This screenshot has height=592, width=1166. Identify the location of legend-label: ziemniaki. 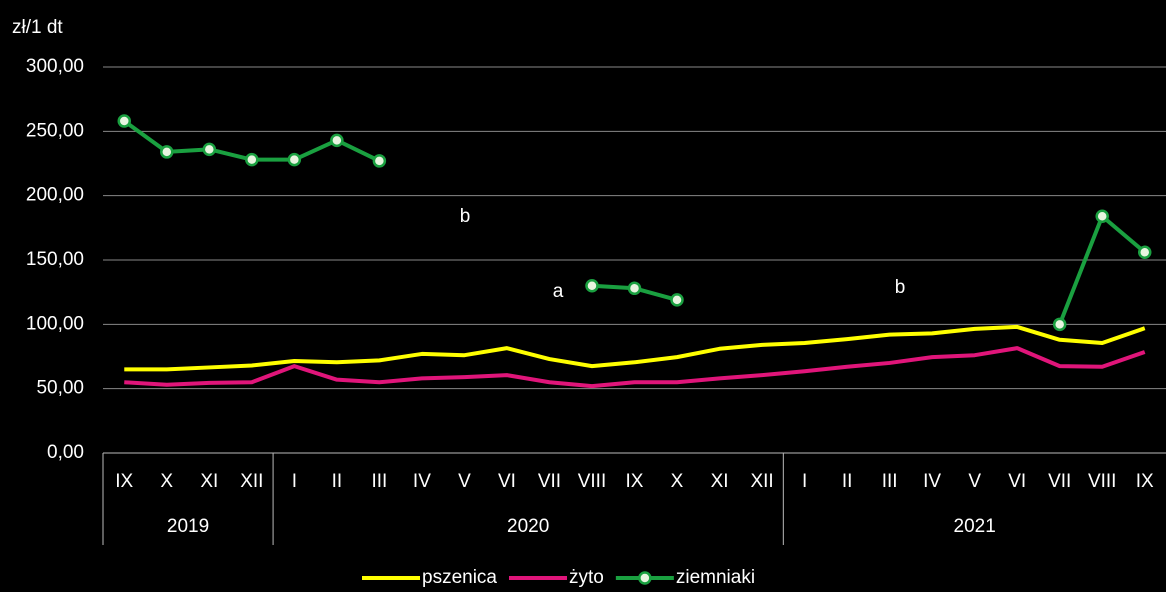
(715, 577).